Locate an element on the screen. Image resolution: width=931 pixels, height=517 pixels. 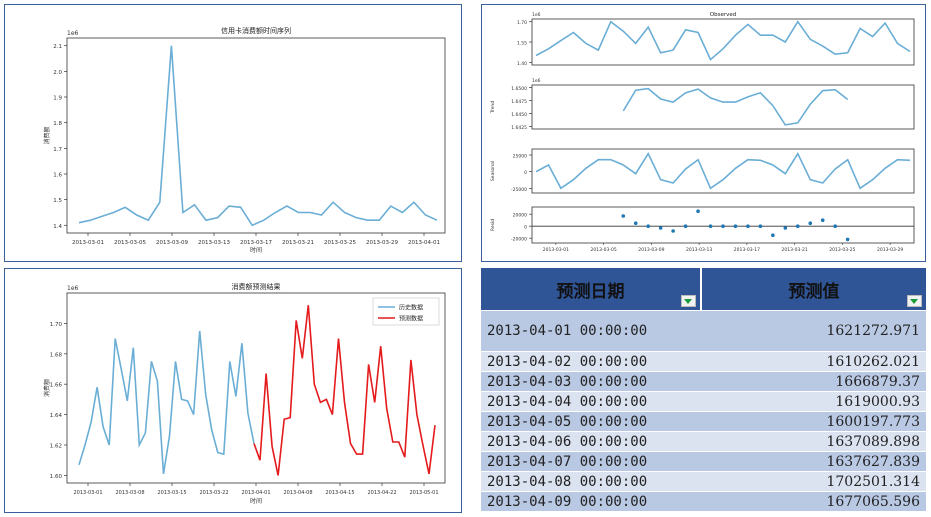
x-tick-label: 2013-04-22 is located at coordinates (381, 493).